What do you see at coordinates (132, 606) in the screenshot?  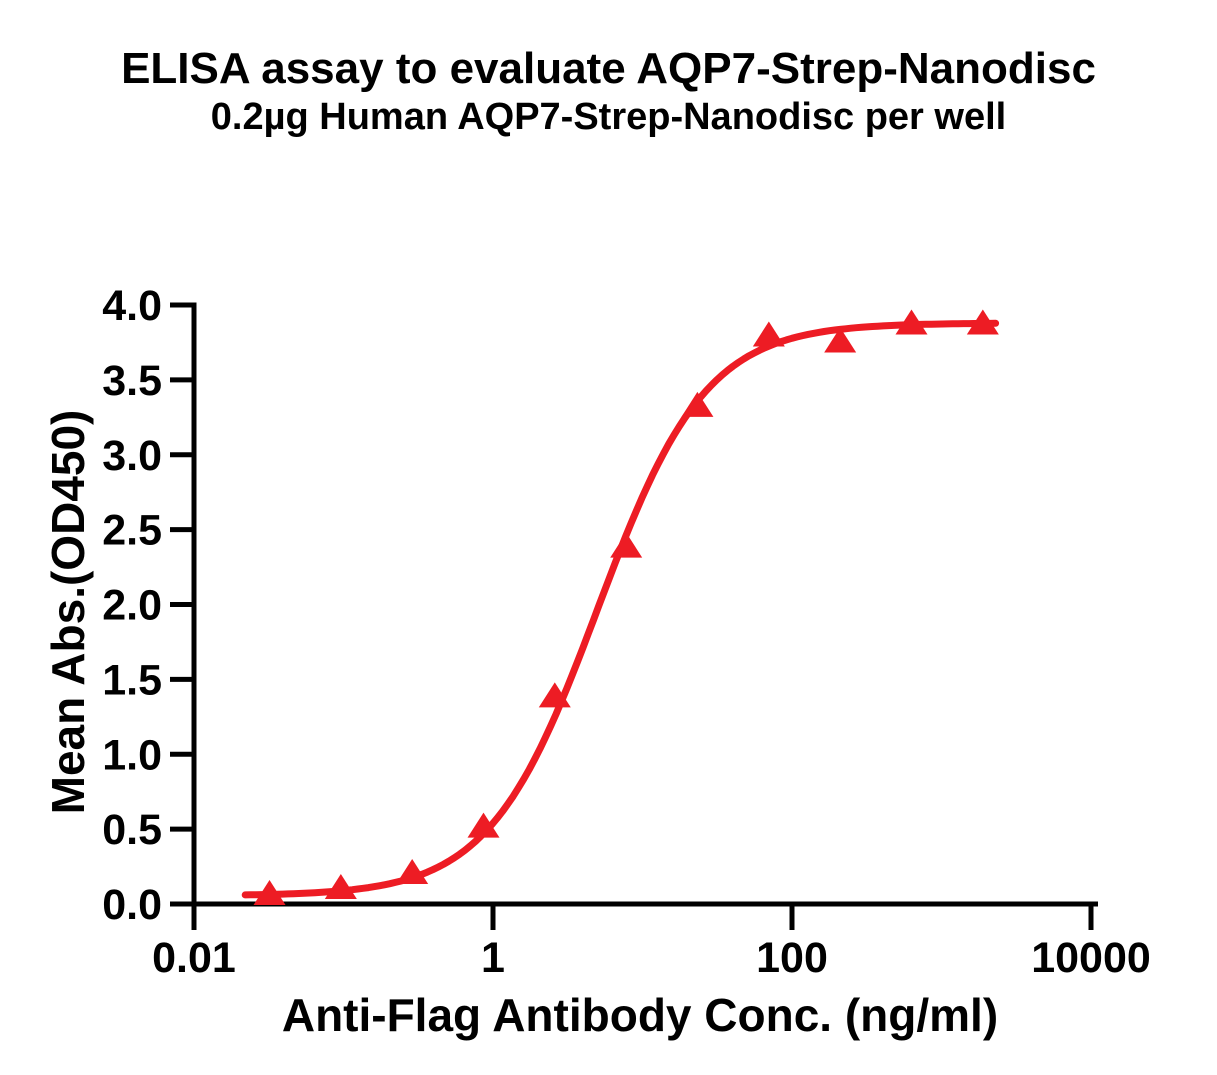 I see `y-tick-label: 2.0` at bounding box center [132, 606].